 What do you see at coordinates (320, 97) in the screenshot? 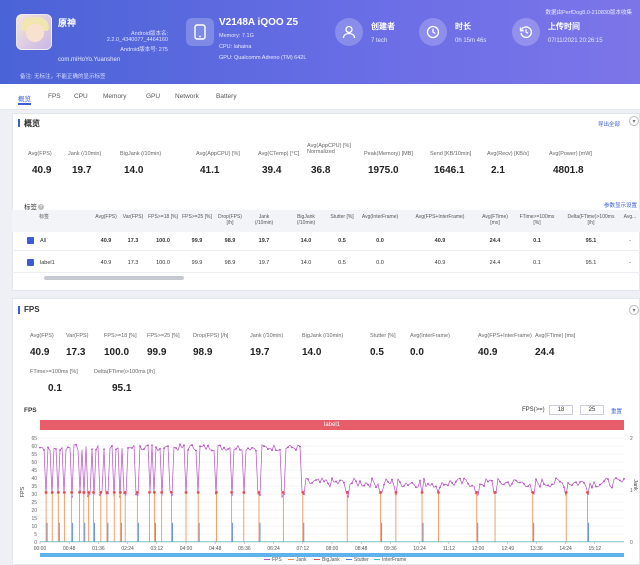
I see `section-tabs: 概览 FPS CPU Memory GPU Network Battery` at bounding box center [320, 97].